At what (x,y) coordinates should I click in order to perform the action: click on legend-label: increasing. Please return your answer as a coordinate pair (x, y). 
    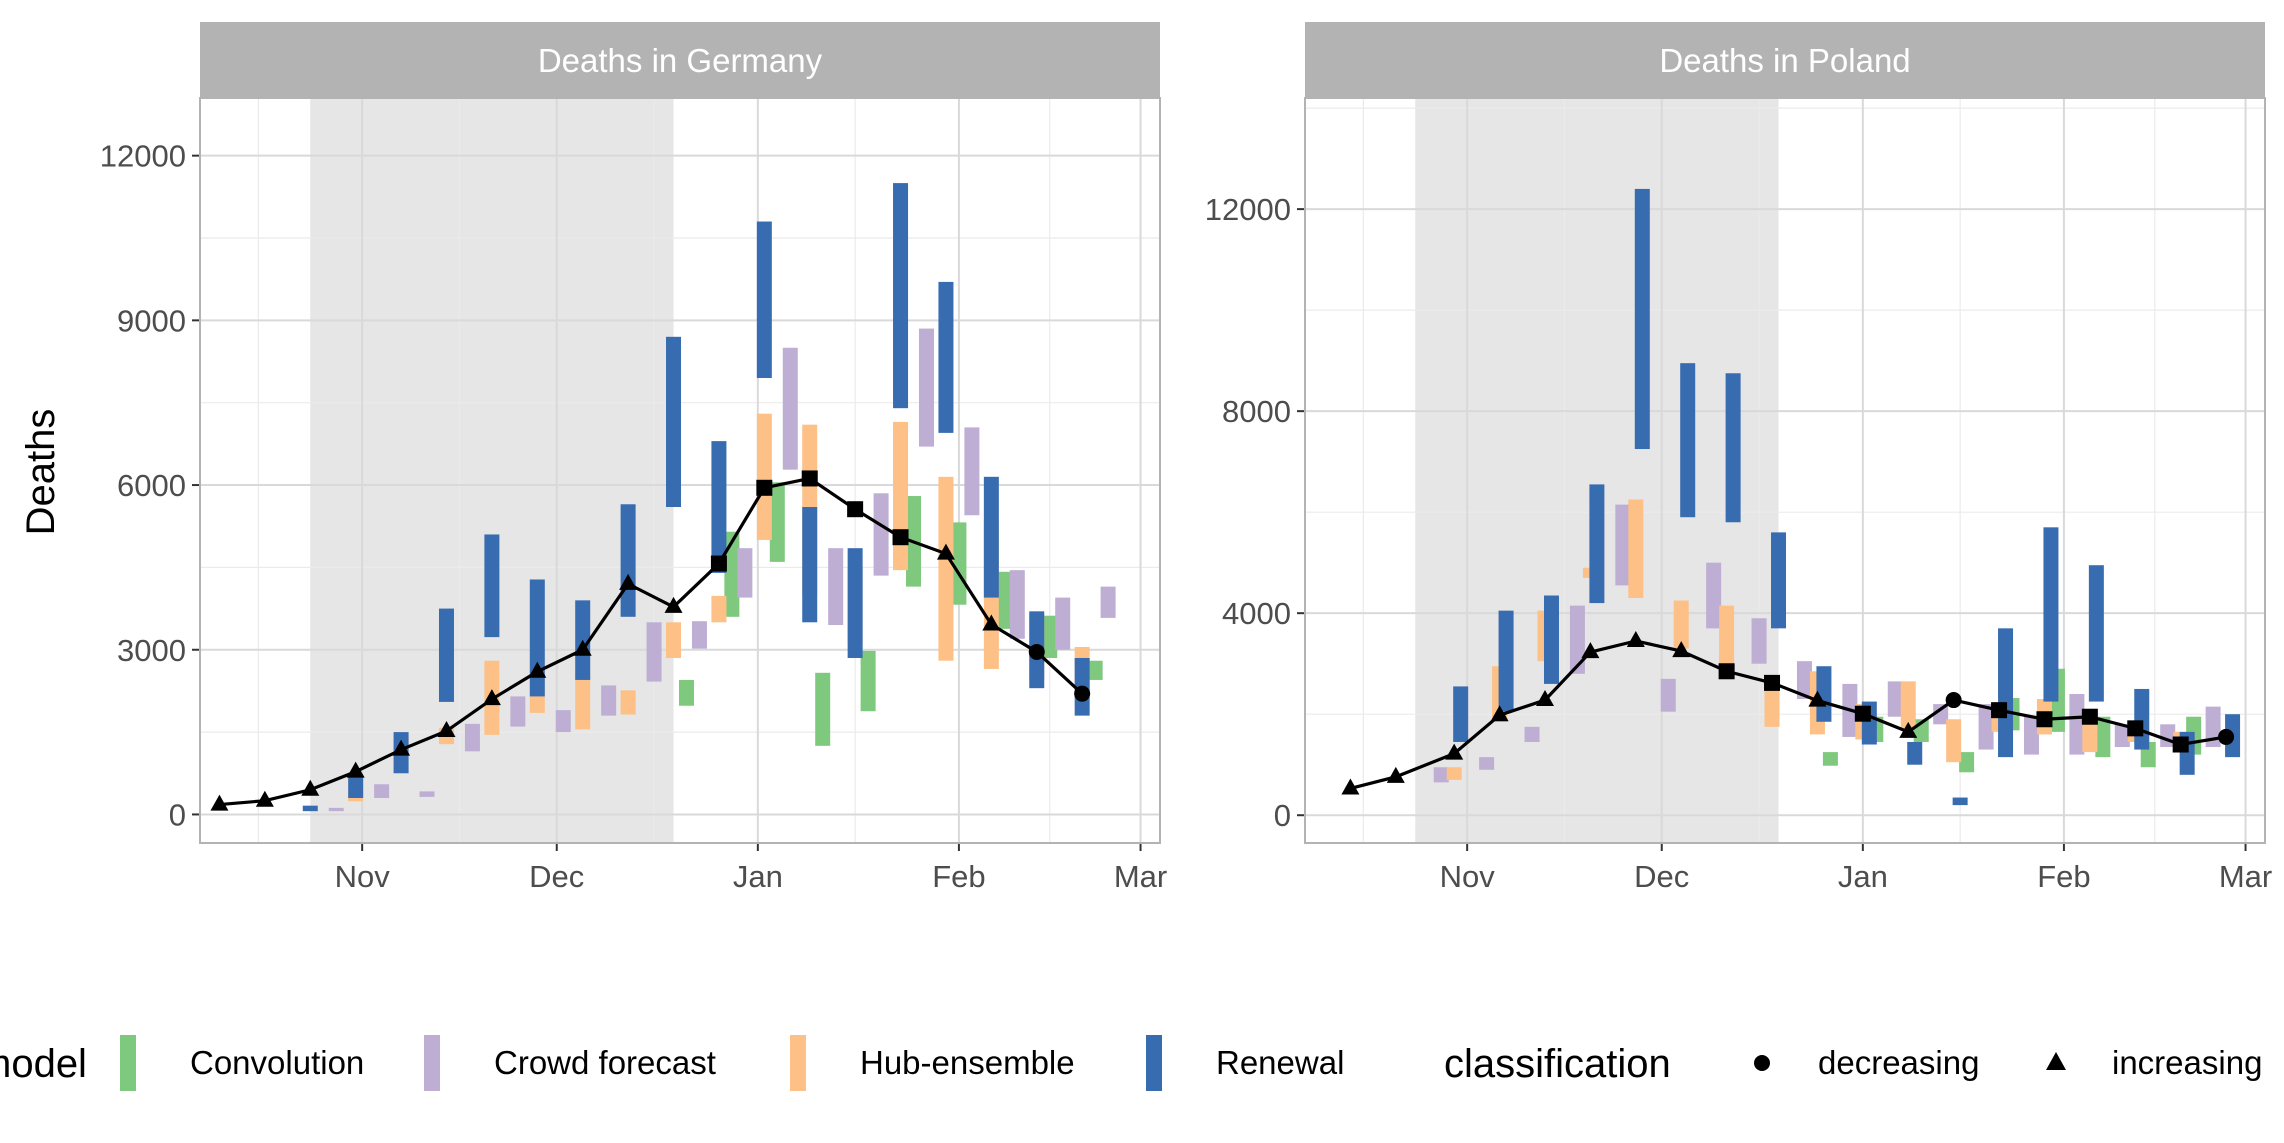
    Looking at the image, I should click on (2187, 1062).